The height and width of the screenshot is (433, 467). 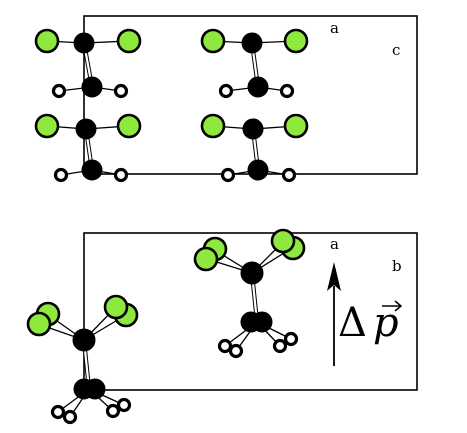 I want to click on molecule-top-left-lower, so click(x=88, y=148).